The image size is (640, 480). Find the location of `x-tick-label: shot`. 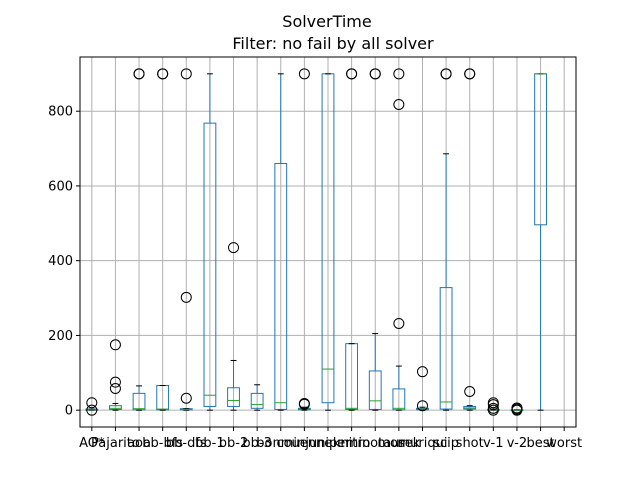

x-tick-label: shot is located at coordinates (470, 443).